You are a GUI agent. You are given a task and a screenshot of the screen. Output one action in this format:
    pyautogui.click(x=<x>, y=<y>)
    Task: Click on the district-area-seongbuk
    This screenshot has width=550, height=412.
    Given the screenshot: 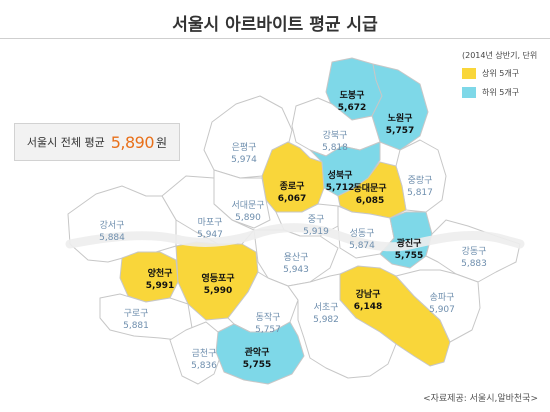 What is the action you would take?
    pyautogui.click(x=345, y=169)
    